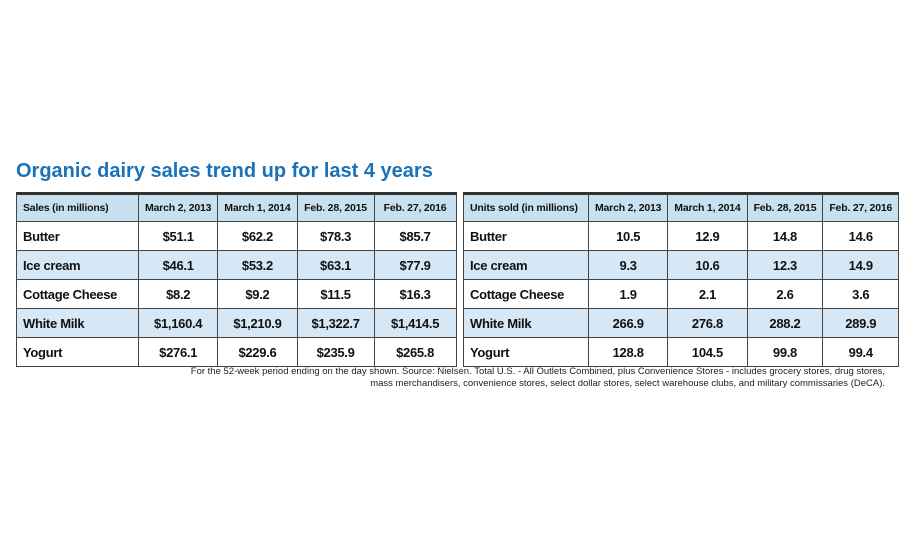 The width and height of the screenshot is (900, 550). I want to click on table-cell: 10.6, so click(707, 265).